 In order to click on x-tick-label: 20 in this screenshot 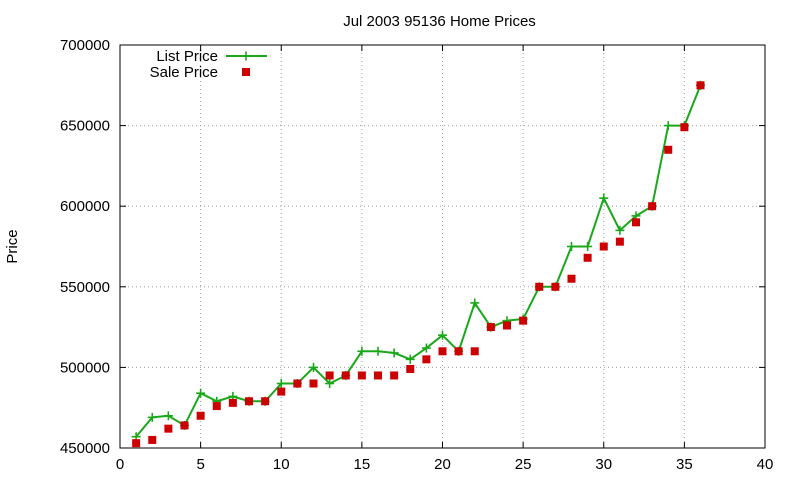, I will do `click(442, 464)`.